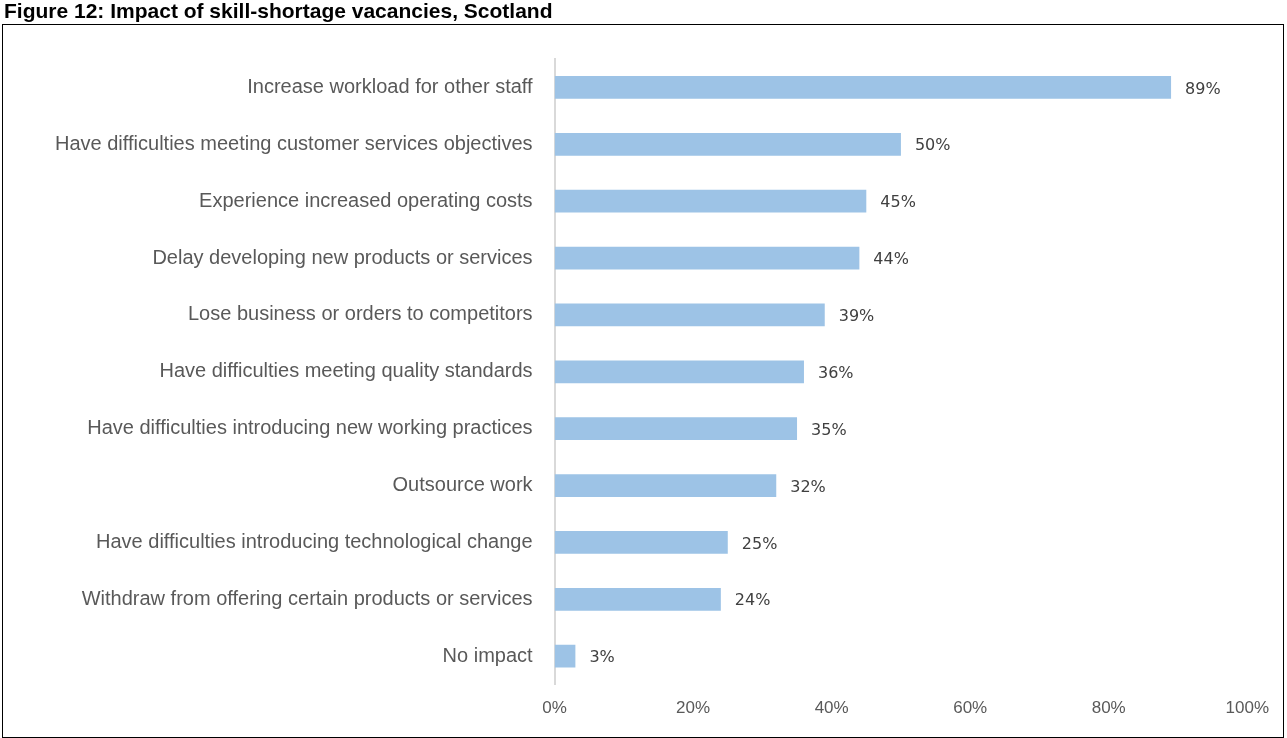 The image size is (1287, 738). What do you see at coordinates (554, 708) in the screenshot?
I see `x-tick-label: 0%` at bounding box center [554, 708].